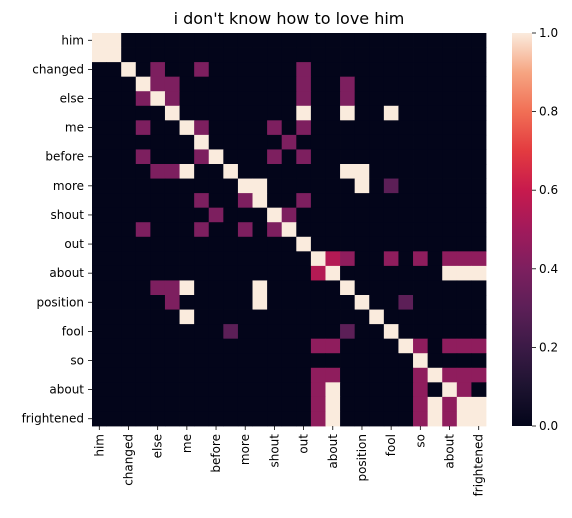 This screenshot has height=518, width=572. Describe the element at coordinates (60, 302) in the screenshot. I see `y-tick-label: position` at that location.